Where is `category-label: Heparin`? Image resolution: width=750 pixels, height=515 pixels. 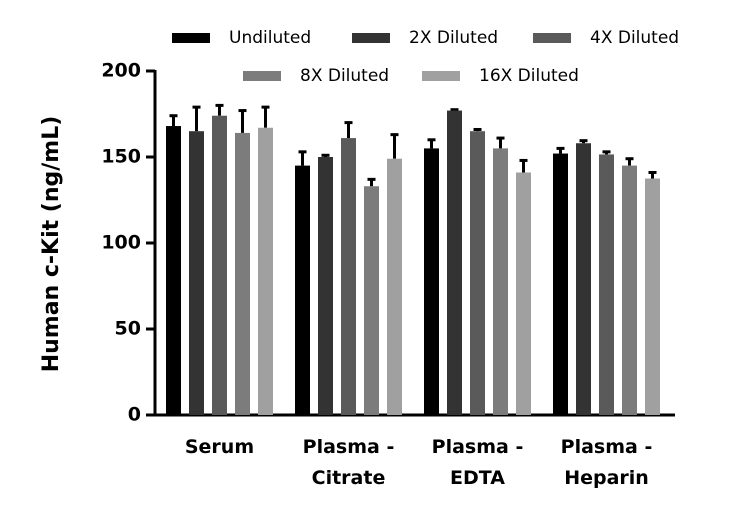 category-label: Heparin is located at coordinates (606, 478).